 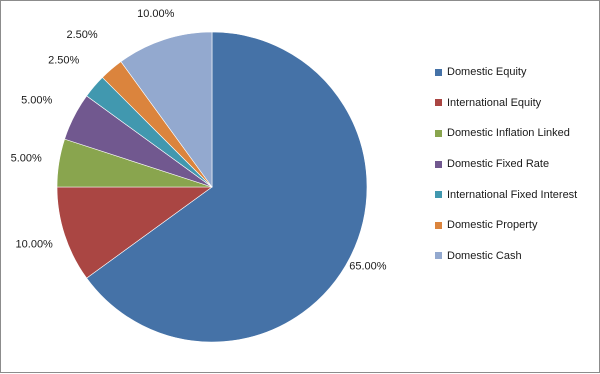 What do you see at coordinates (498, 164) in the screenshot?
I see `legend-label: Domestic Fixed Rate` at bounding box center [498, 164].